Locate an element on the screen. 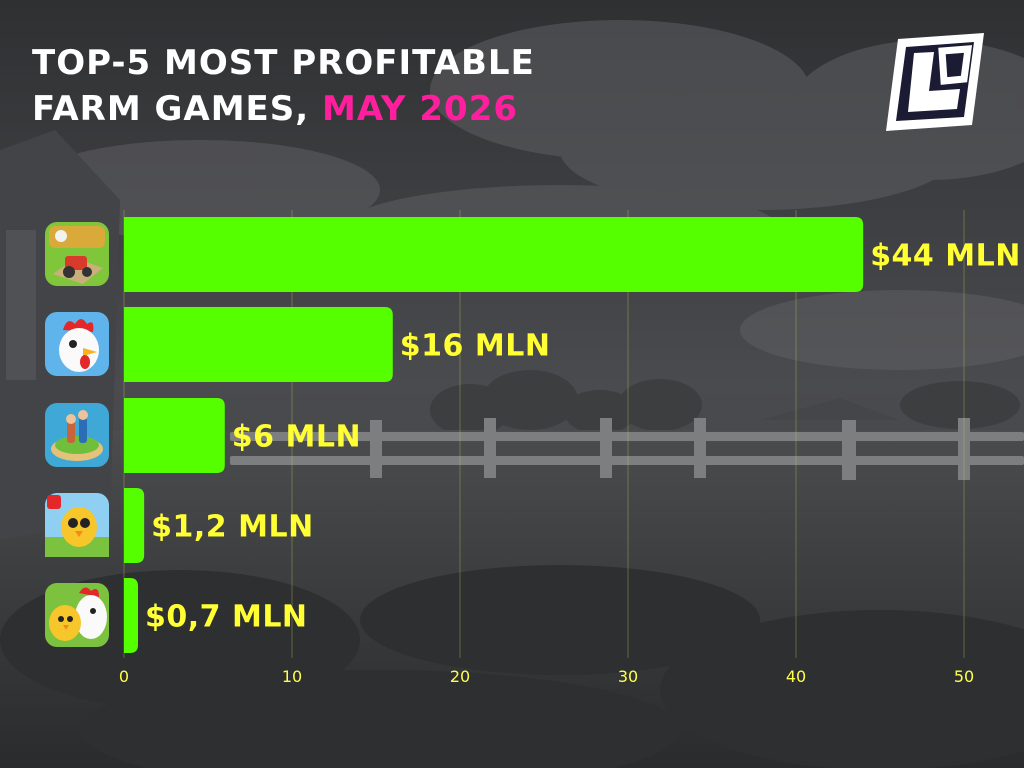 Image resolution: width=1024 pixels, height=768 pixels. title-line-2: FARM GAMES, MAY 2026 is located at coordinates (283, 109).